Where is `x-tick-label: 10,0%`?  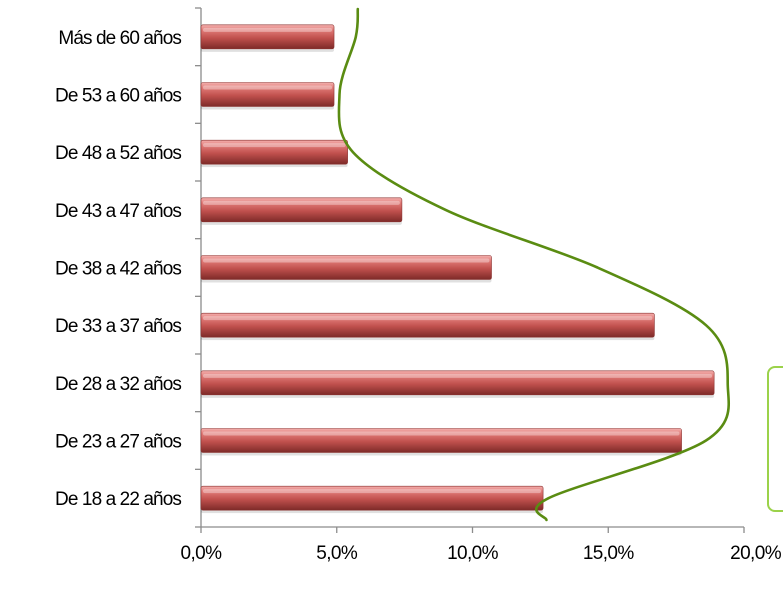 x-tick-label: 10,0% is located at coordinates (473, 553).